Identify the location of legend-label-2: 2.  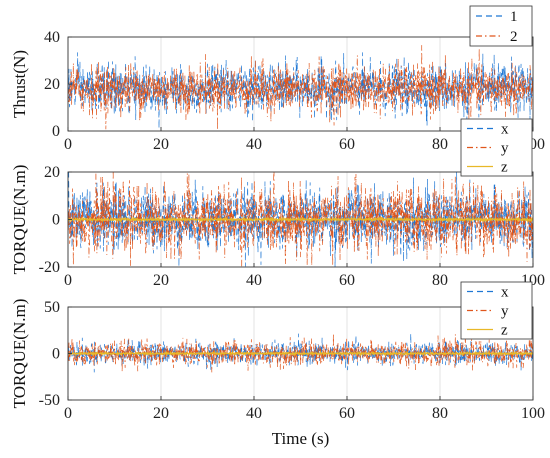
(514, 37).